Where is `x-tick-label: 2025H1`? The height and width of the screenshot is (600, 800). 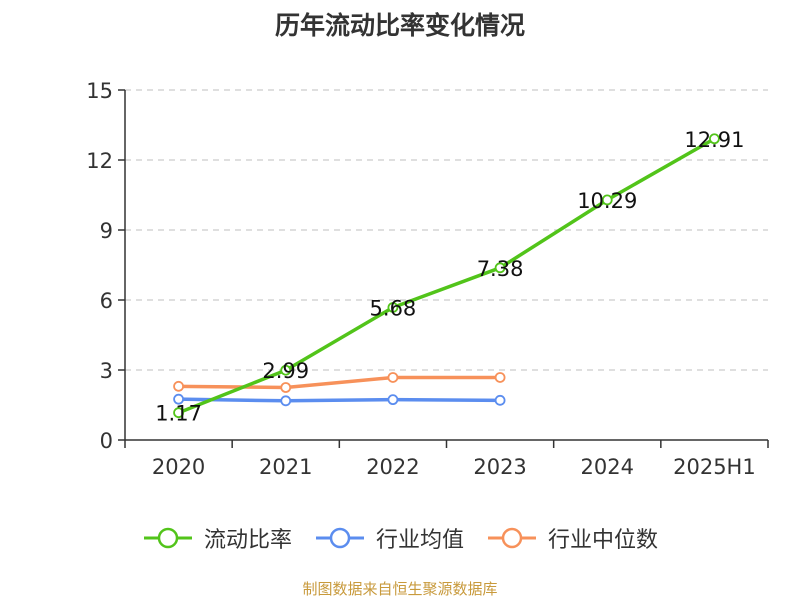 x-tick-label: 2025H1 is located at coordinates (714, 467).